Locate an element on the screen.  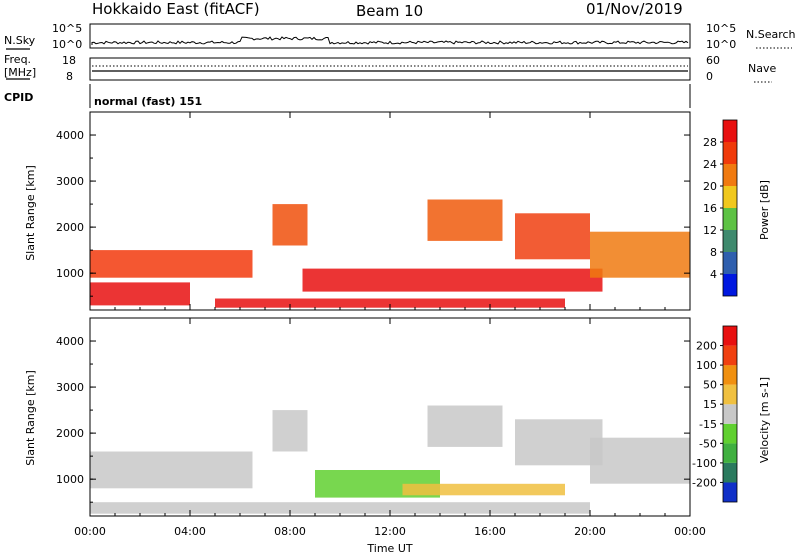
radar-title: Hokkaido East (fitACF) is located at coordinates (176, 9).